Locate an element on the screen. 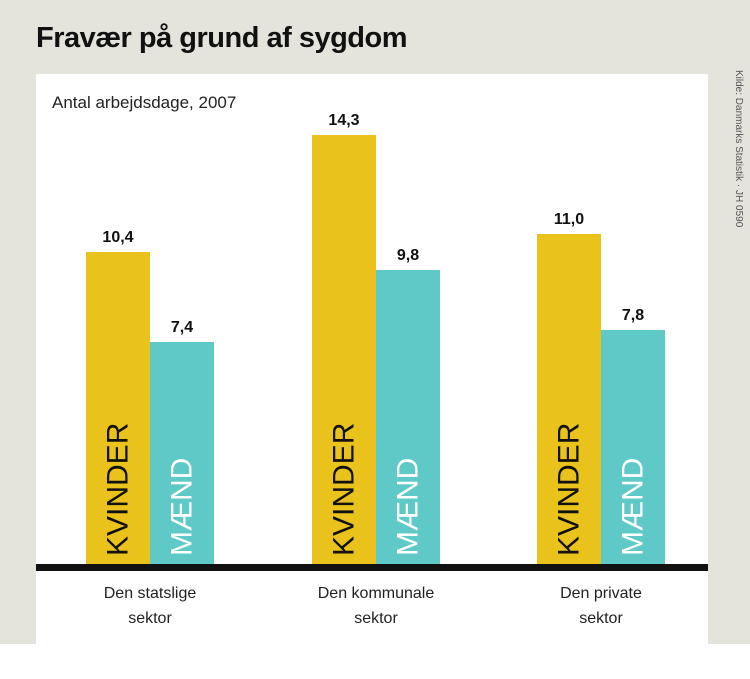 The height and width of the screenshot is (679, 750). series-label-maend-2: MÆND is located at coordinates (633, 507).